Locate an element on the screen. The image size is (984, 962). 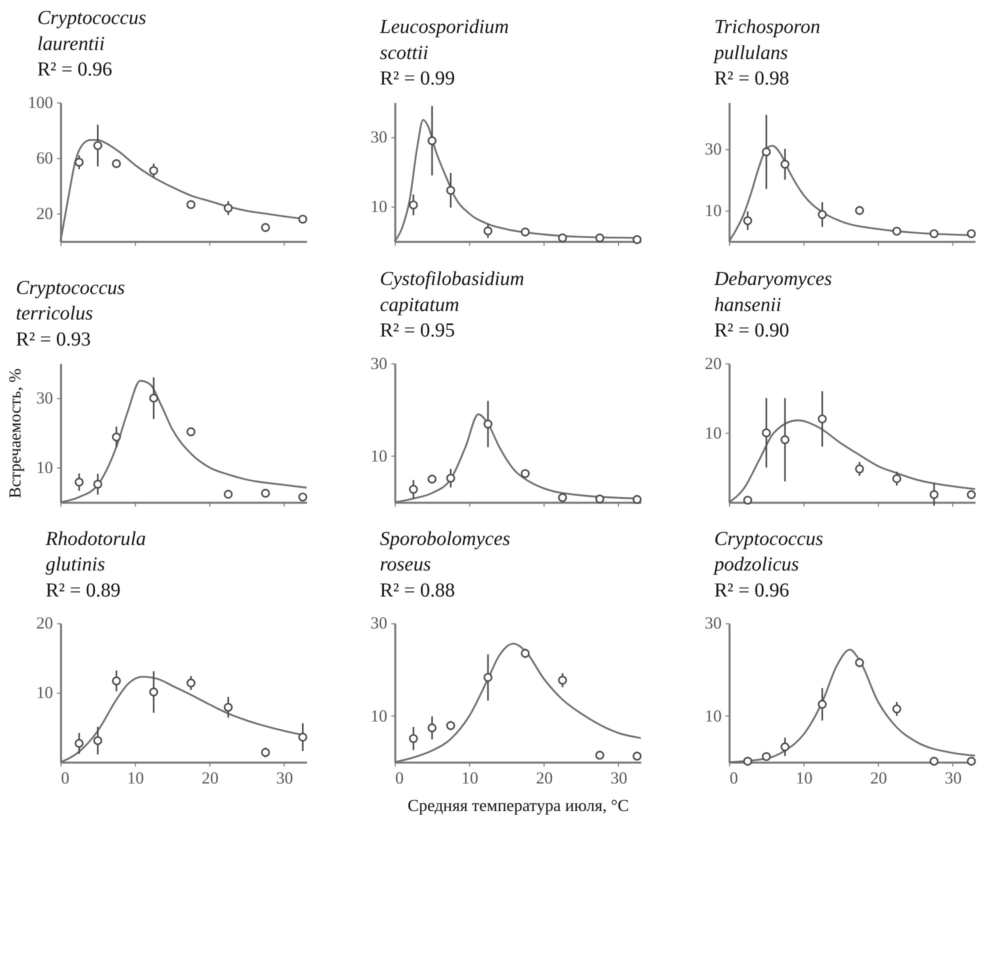
chart-title: Leucosporidium scottii is located at coordinates (443, 40).